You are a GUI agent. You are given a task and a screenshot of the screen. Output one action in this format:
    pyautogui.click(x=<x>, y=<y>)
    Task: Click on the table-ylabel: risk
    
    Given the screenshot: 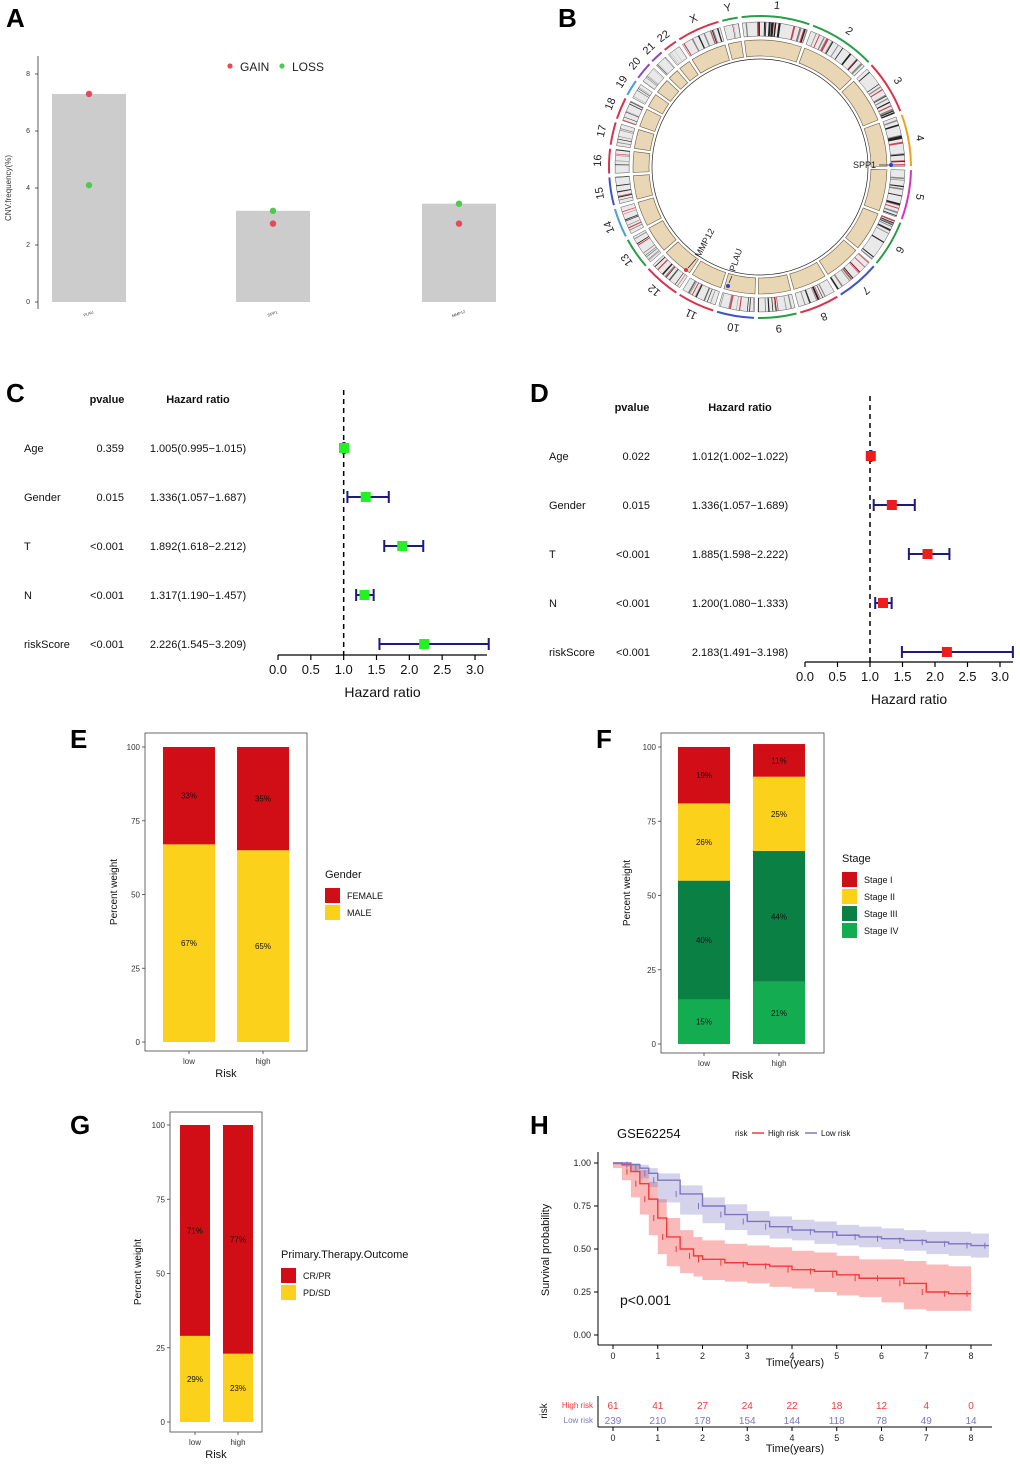 What is the action you would take?
    pyautogui.click(x=544, y=1410)
    